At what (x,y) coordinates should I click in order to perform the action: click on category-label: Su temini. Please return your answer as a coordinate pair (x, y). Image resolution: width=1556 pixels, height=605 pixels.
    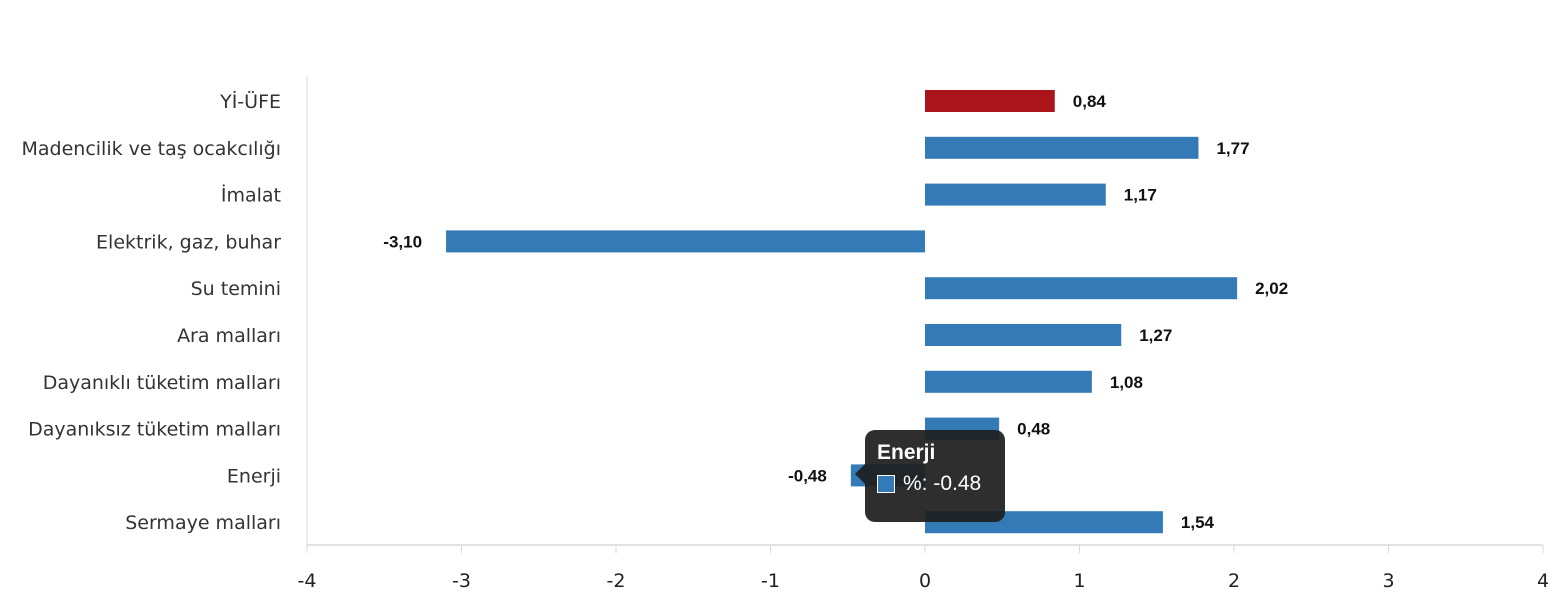
    Looking at the image, I should click on (236, 289).